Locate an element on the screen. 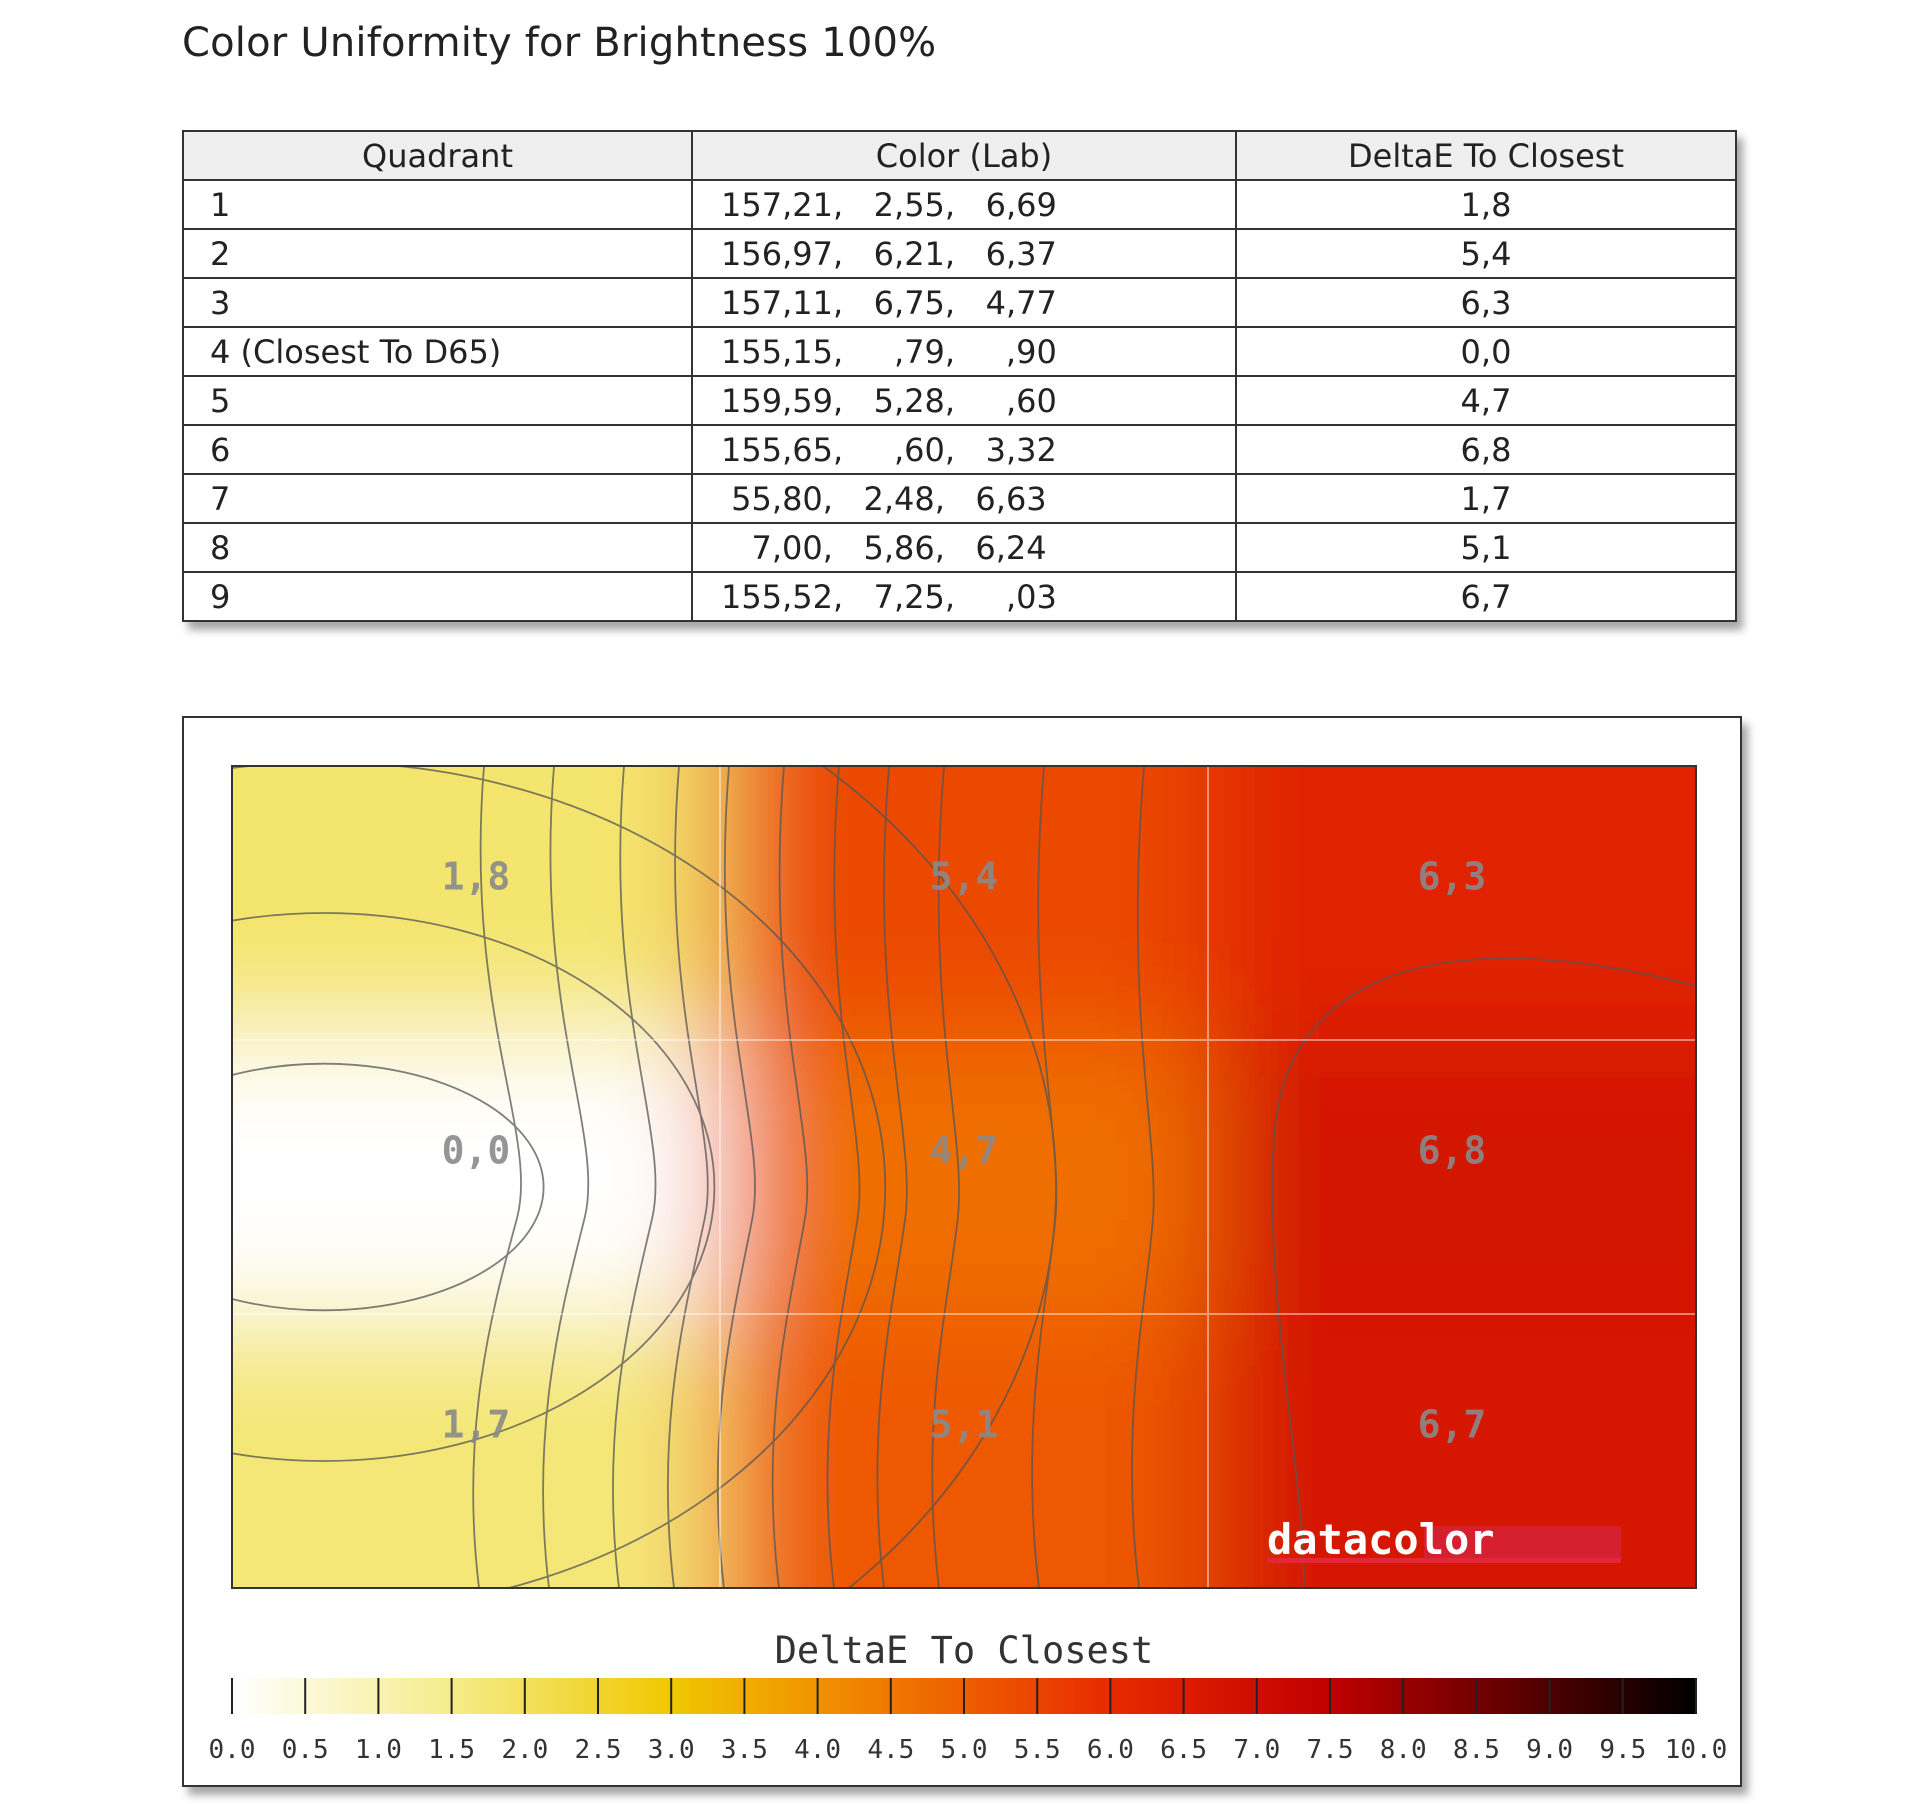  table-row: 7 55,80, 2,48, 6,63 1,7 is located at coordinates (959, 498).